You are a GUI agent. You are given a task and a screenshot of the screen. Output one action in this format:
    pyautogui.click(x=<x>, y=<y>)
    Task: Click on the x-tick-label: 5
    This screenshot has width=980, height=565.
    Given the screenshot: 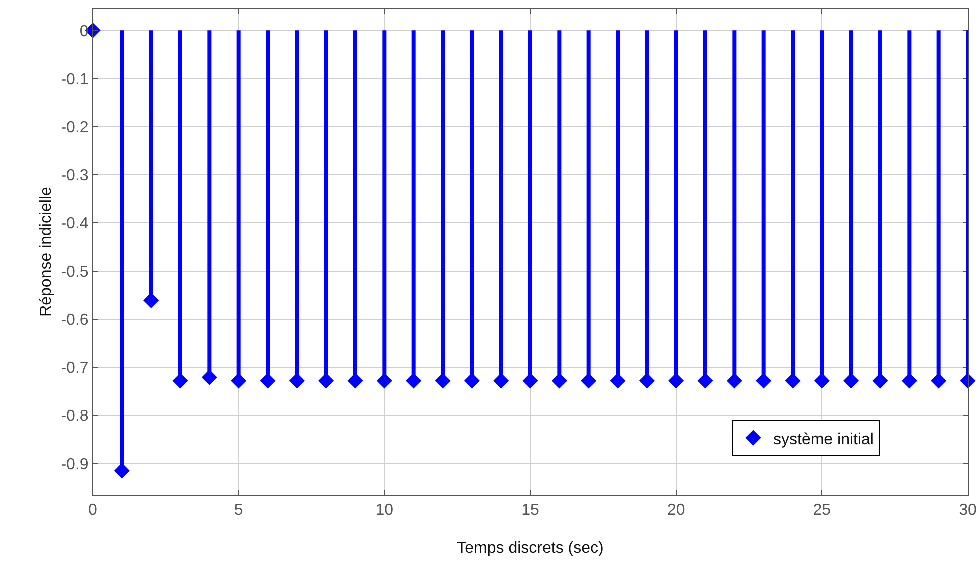 What is the action you would take?
    pyautogui.click(x=239, y=511)
    